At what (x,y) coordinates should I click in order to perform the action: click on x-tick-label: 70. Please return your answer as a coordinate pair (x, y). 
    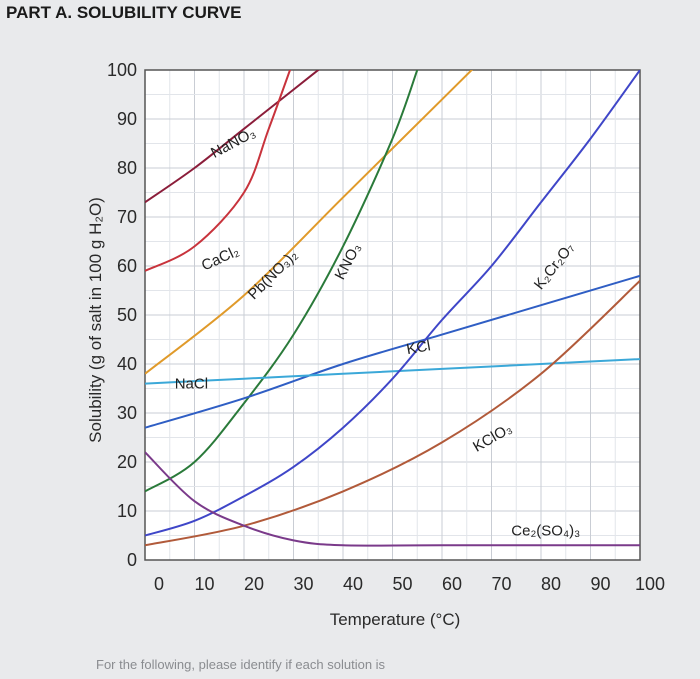
    Looking at the image, I should click on (501, 584).